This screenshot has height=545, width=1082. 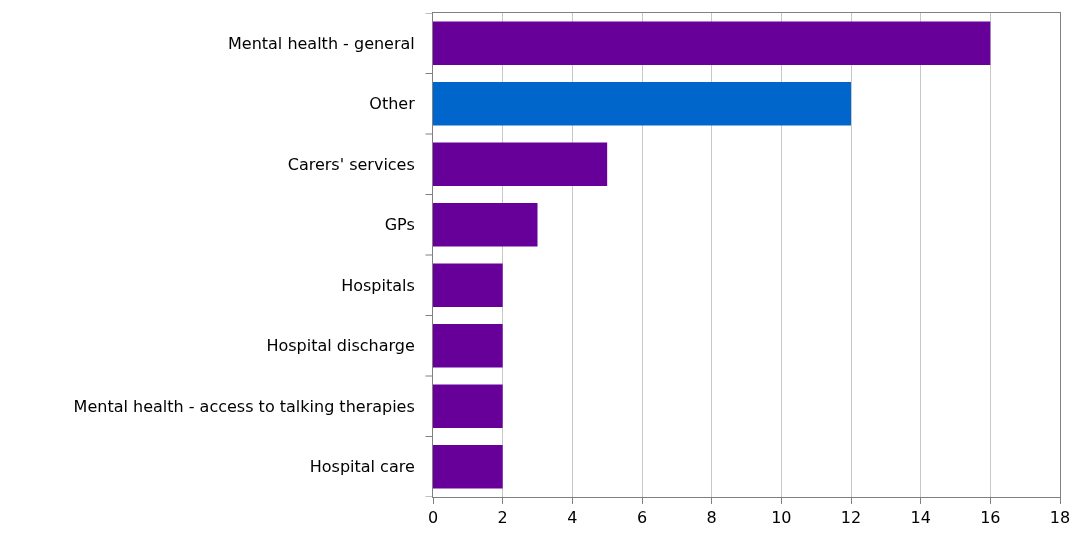 I want to click on y-tick-label: Hospitals, so click(x=378, y=285).